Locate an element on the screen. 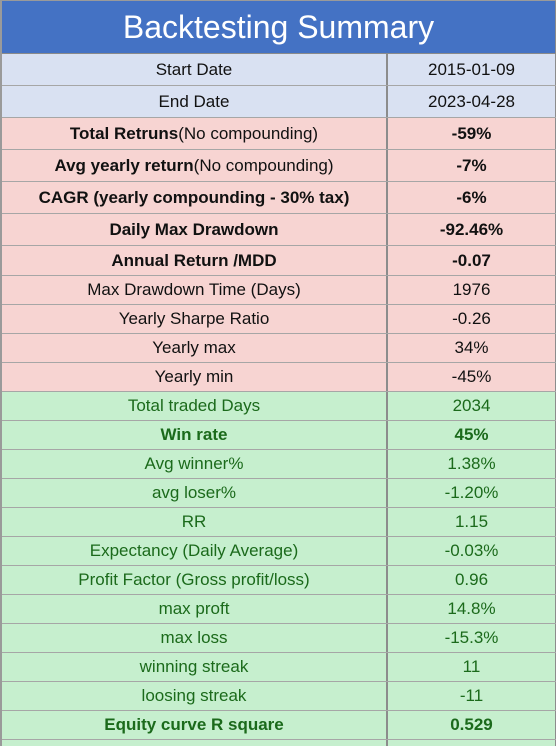 Image resolution: width=558 pixels, height=746 pixels. row-value: -1.20% is located at coordinates (472, 493).